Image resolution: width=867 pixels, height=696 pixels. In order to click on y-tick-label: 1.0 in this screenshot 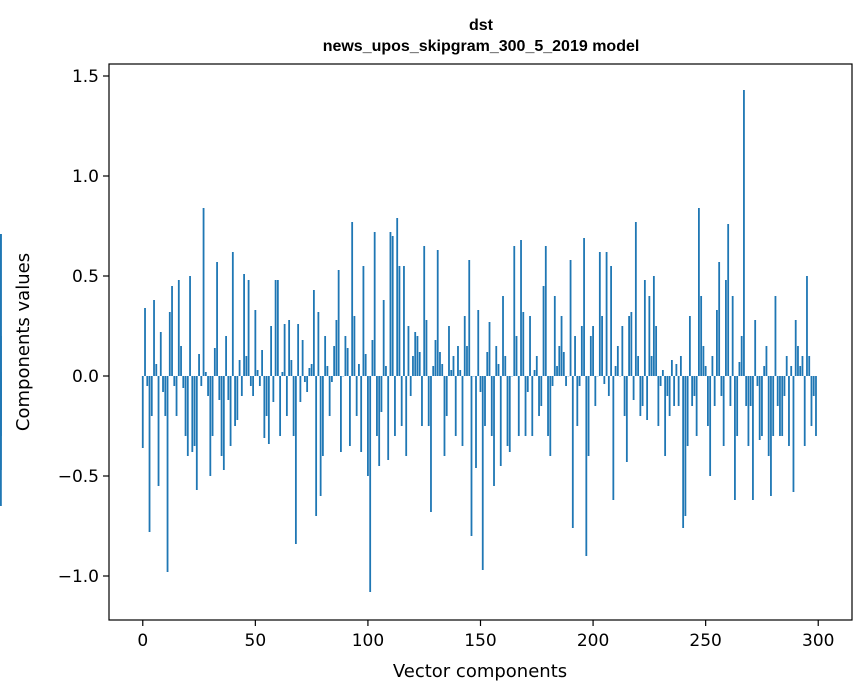, I will do `click(85, 177)`.